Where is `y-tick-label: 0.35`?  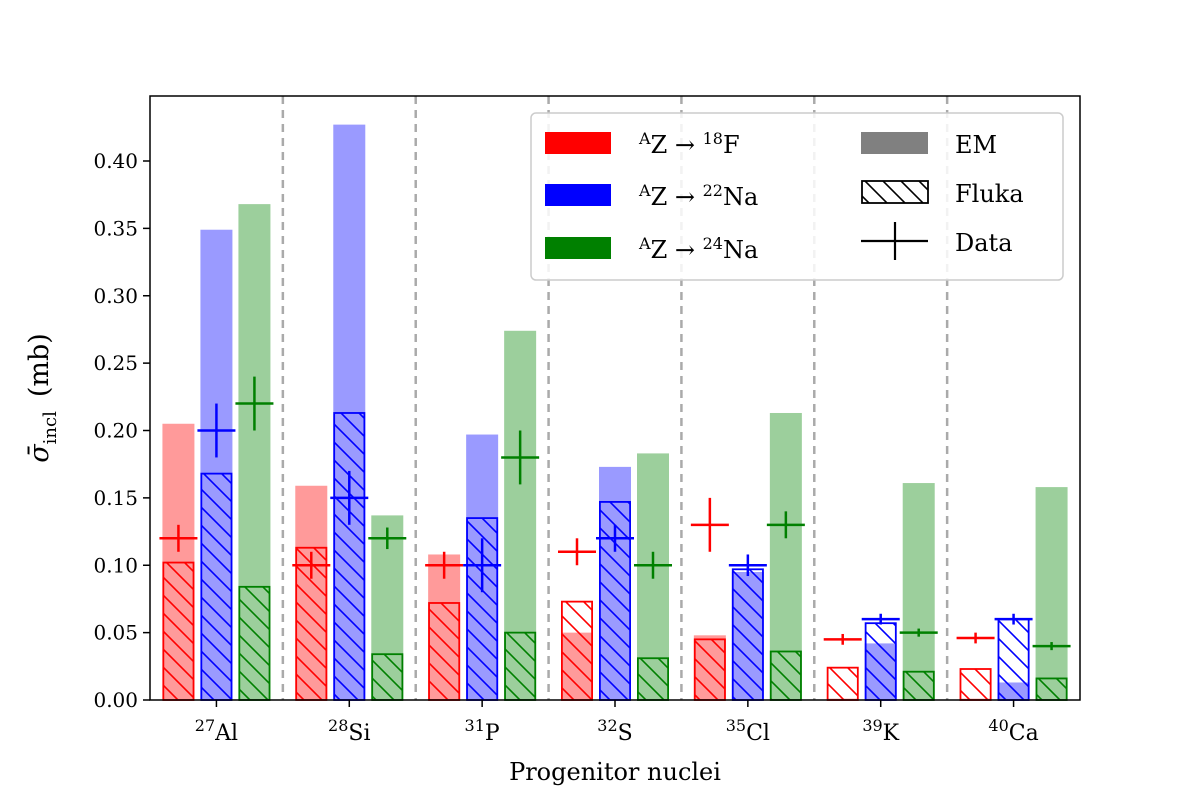
y-tick-label: 0.35 is located at coordinates (115, 228).